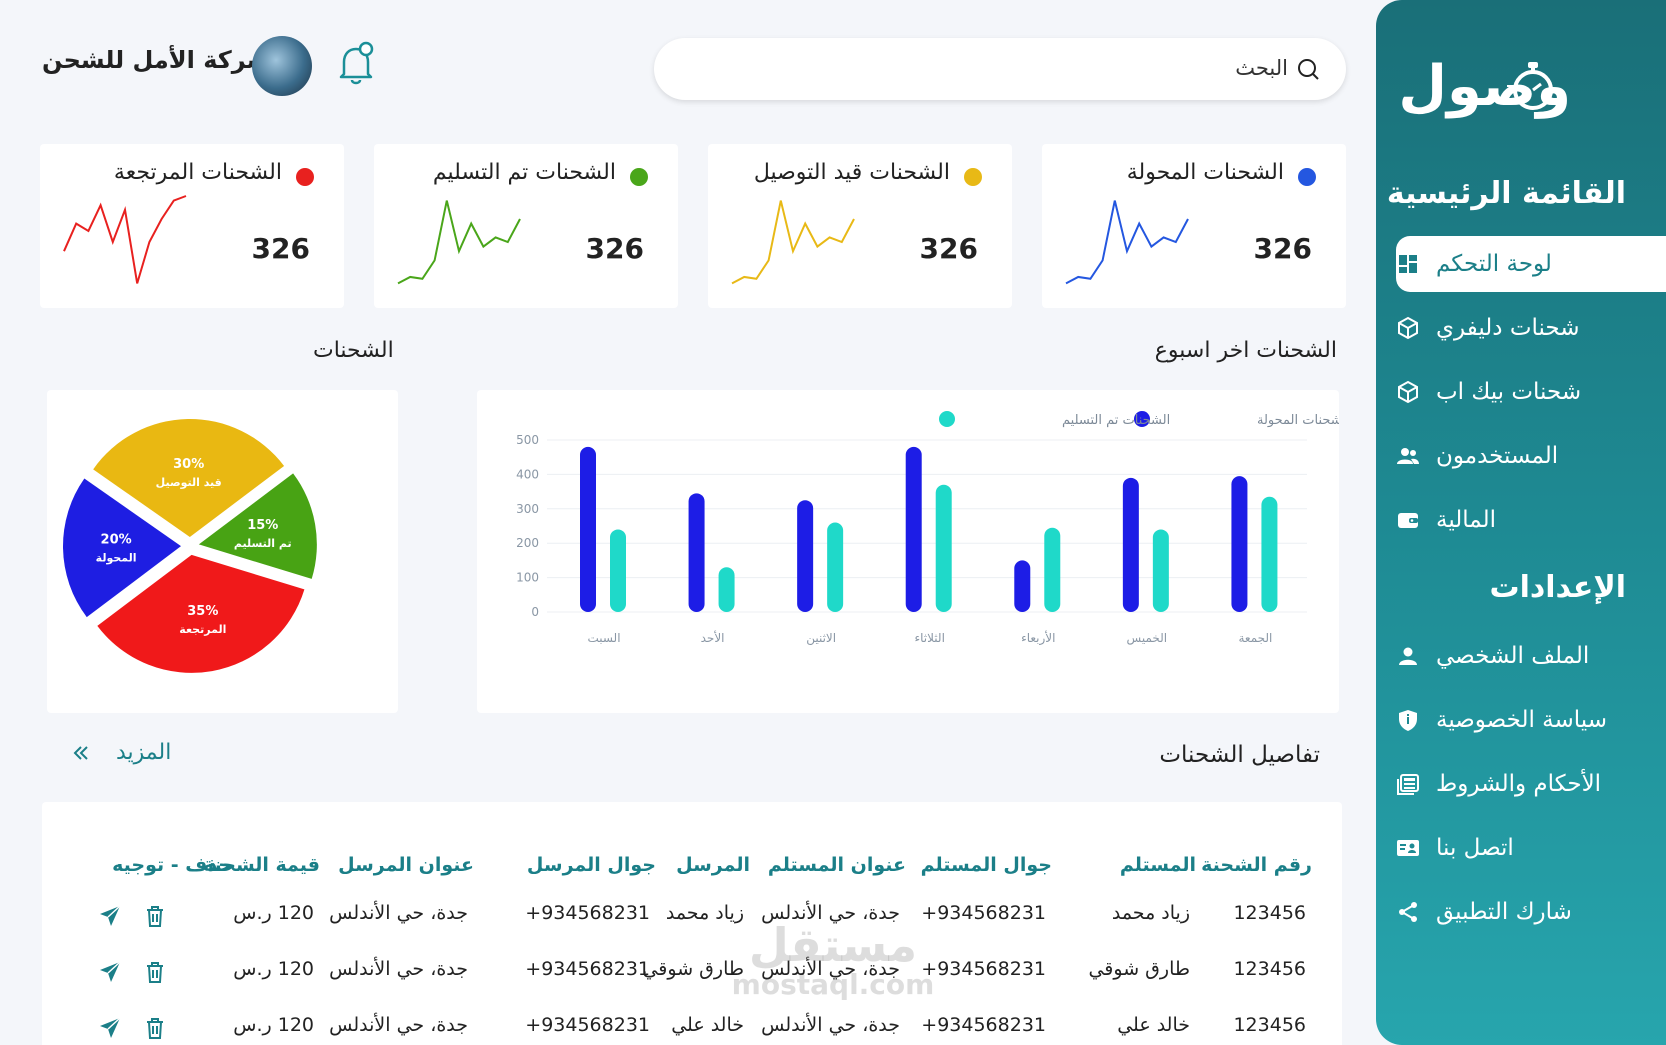 The width and height of the screenshot is (1666, 1045). What do you see at coordinates (535, 612) in the screenshot?
I see `y-tick-label: 0` at bounding box center [535, 612].